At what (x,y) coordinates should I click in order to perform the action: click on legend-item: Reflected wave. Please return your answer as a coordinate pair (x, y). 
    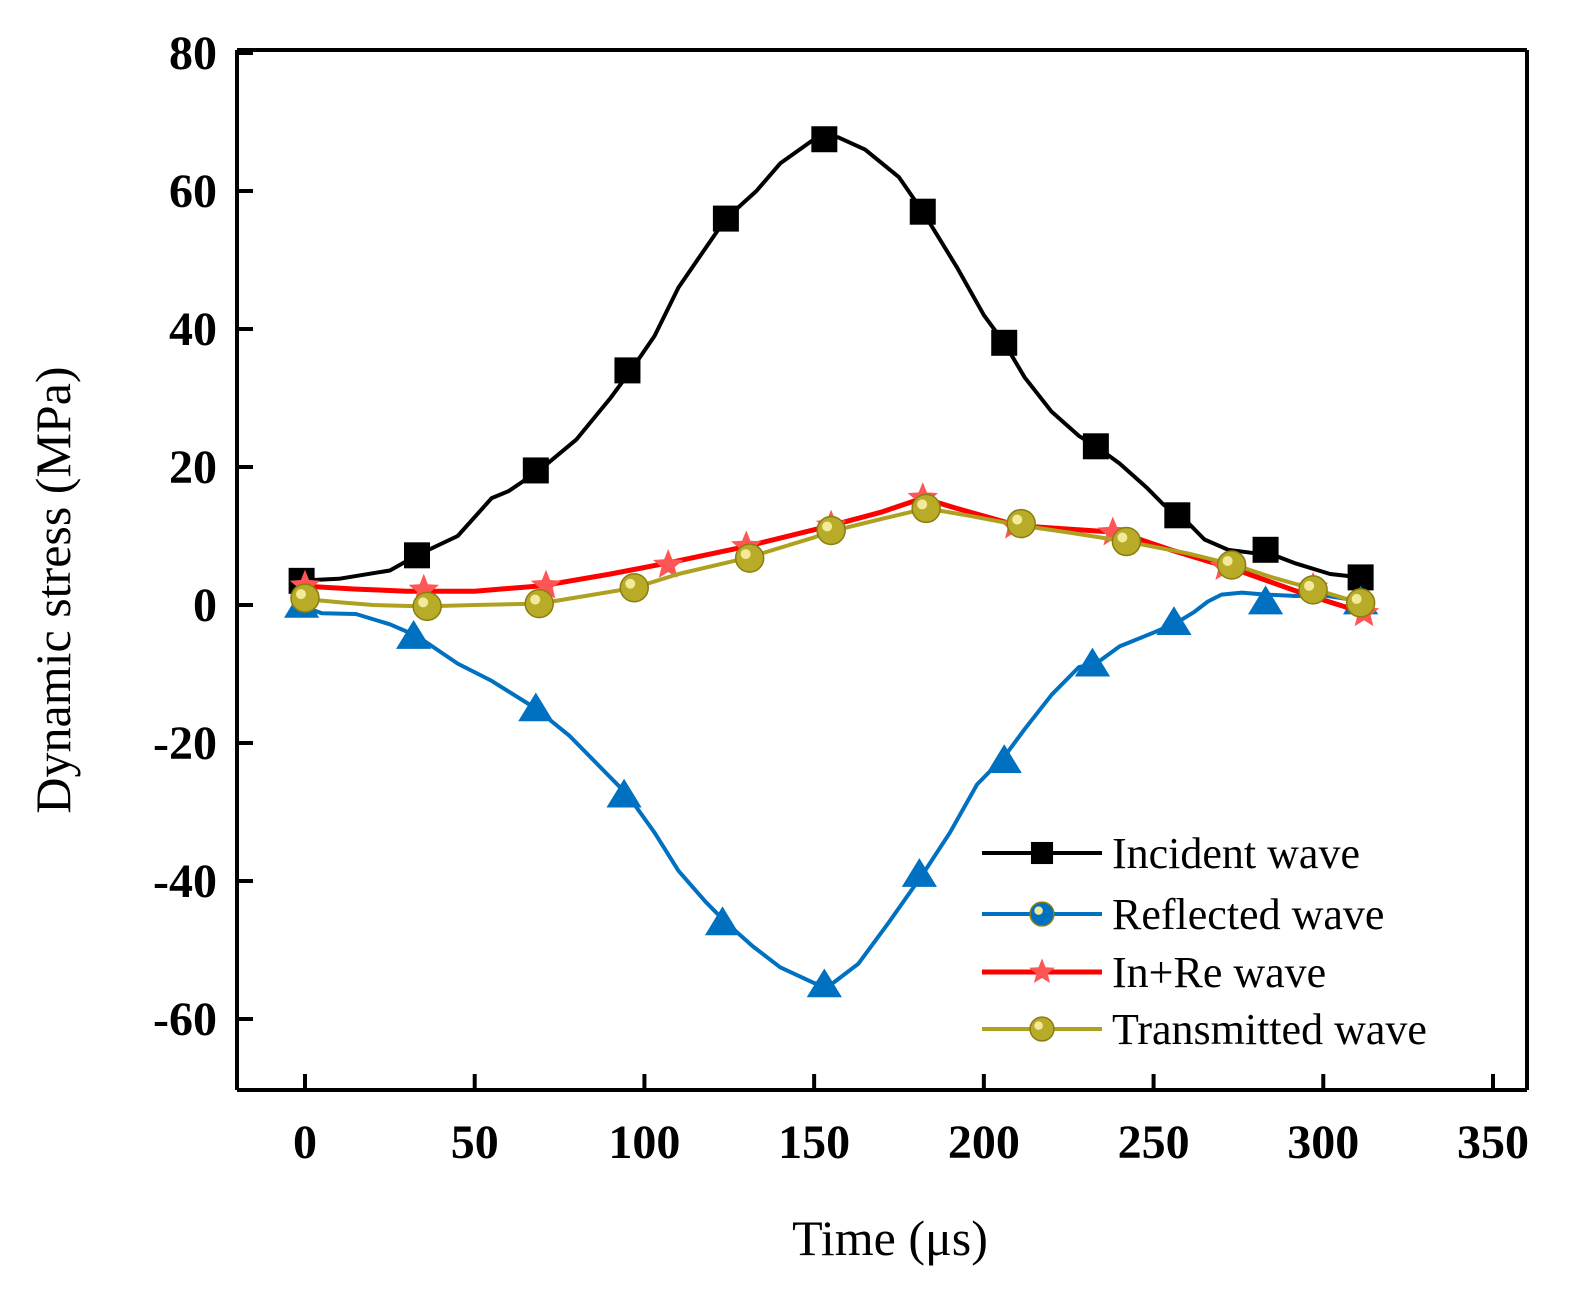
    Looking at the image, I should click on (1183, 914).